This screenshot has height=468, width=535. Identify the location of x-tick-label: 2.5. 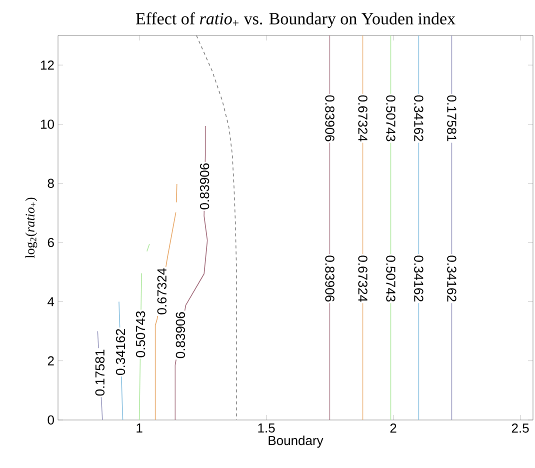
(520, 428).